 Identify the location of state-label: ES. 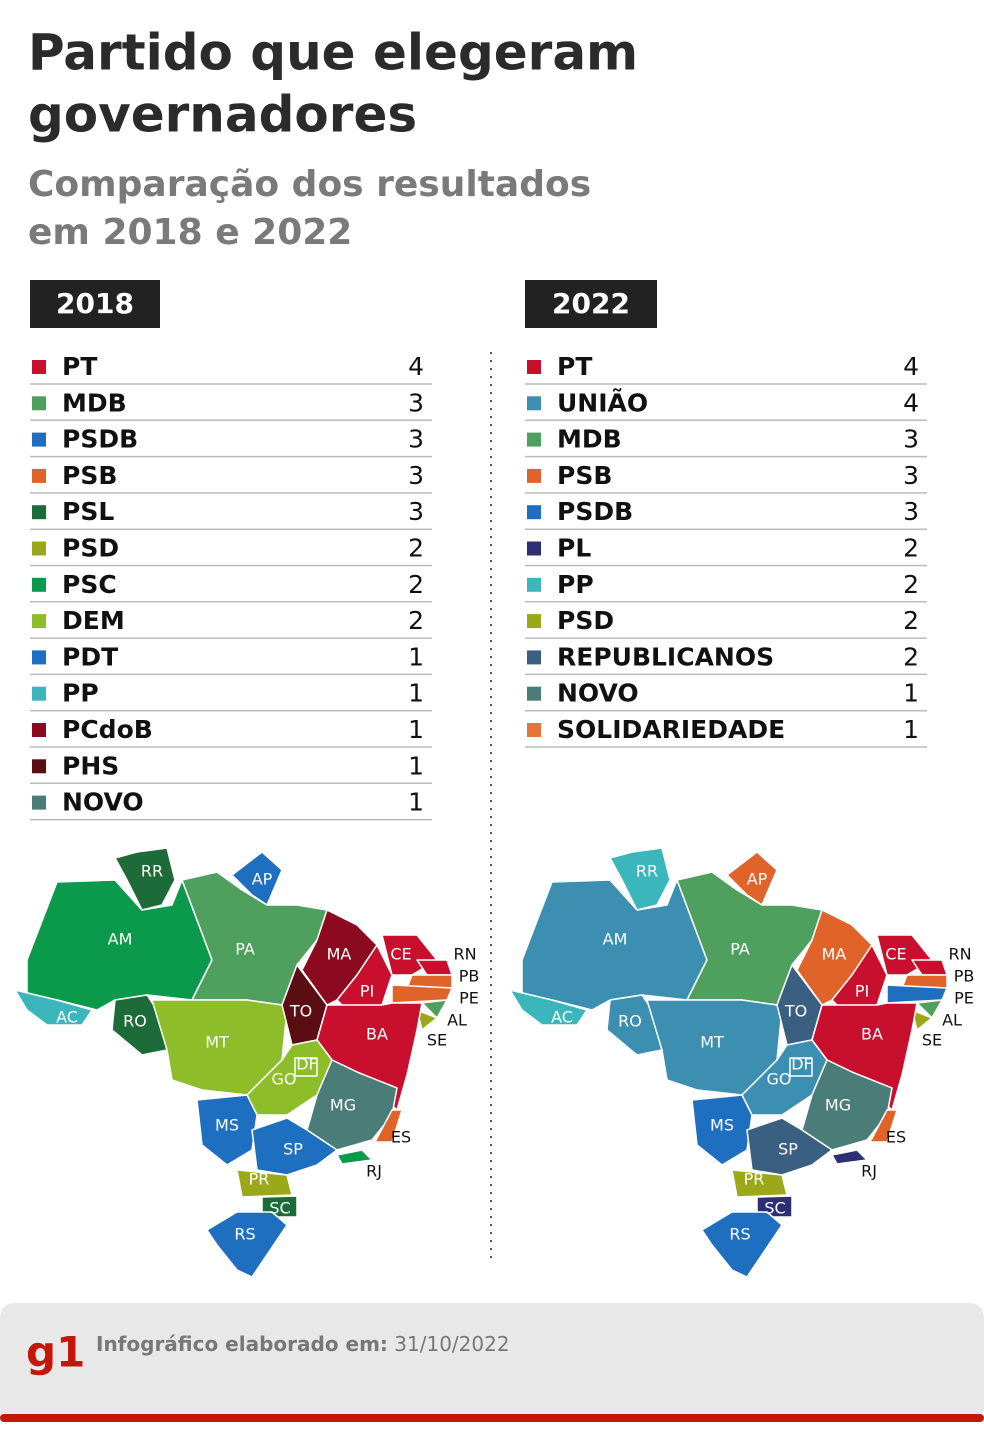
(401, 1137).